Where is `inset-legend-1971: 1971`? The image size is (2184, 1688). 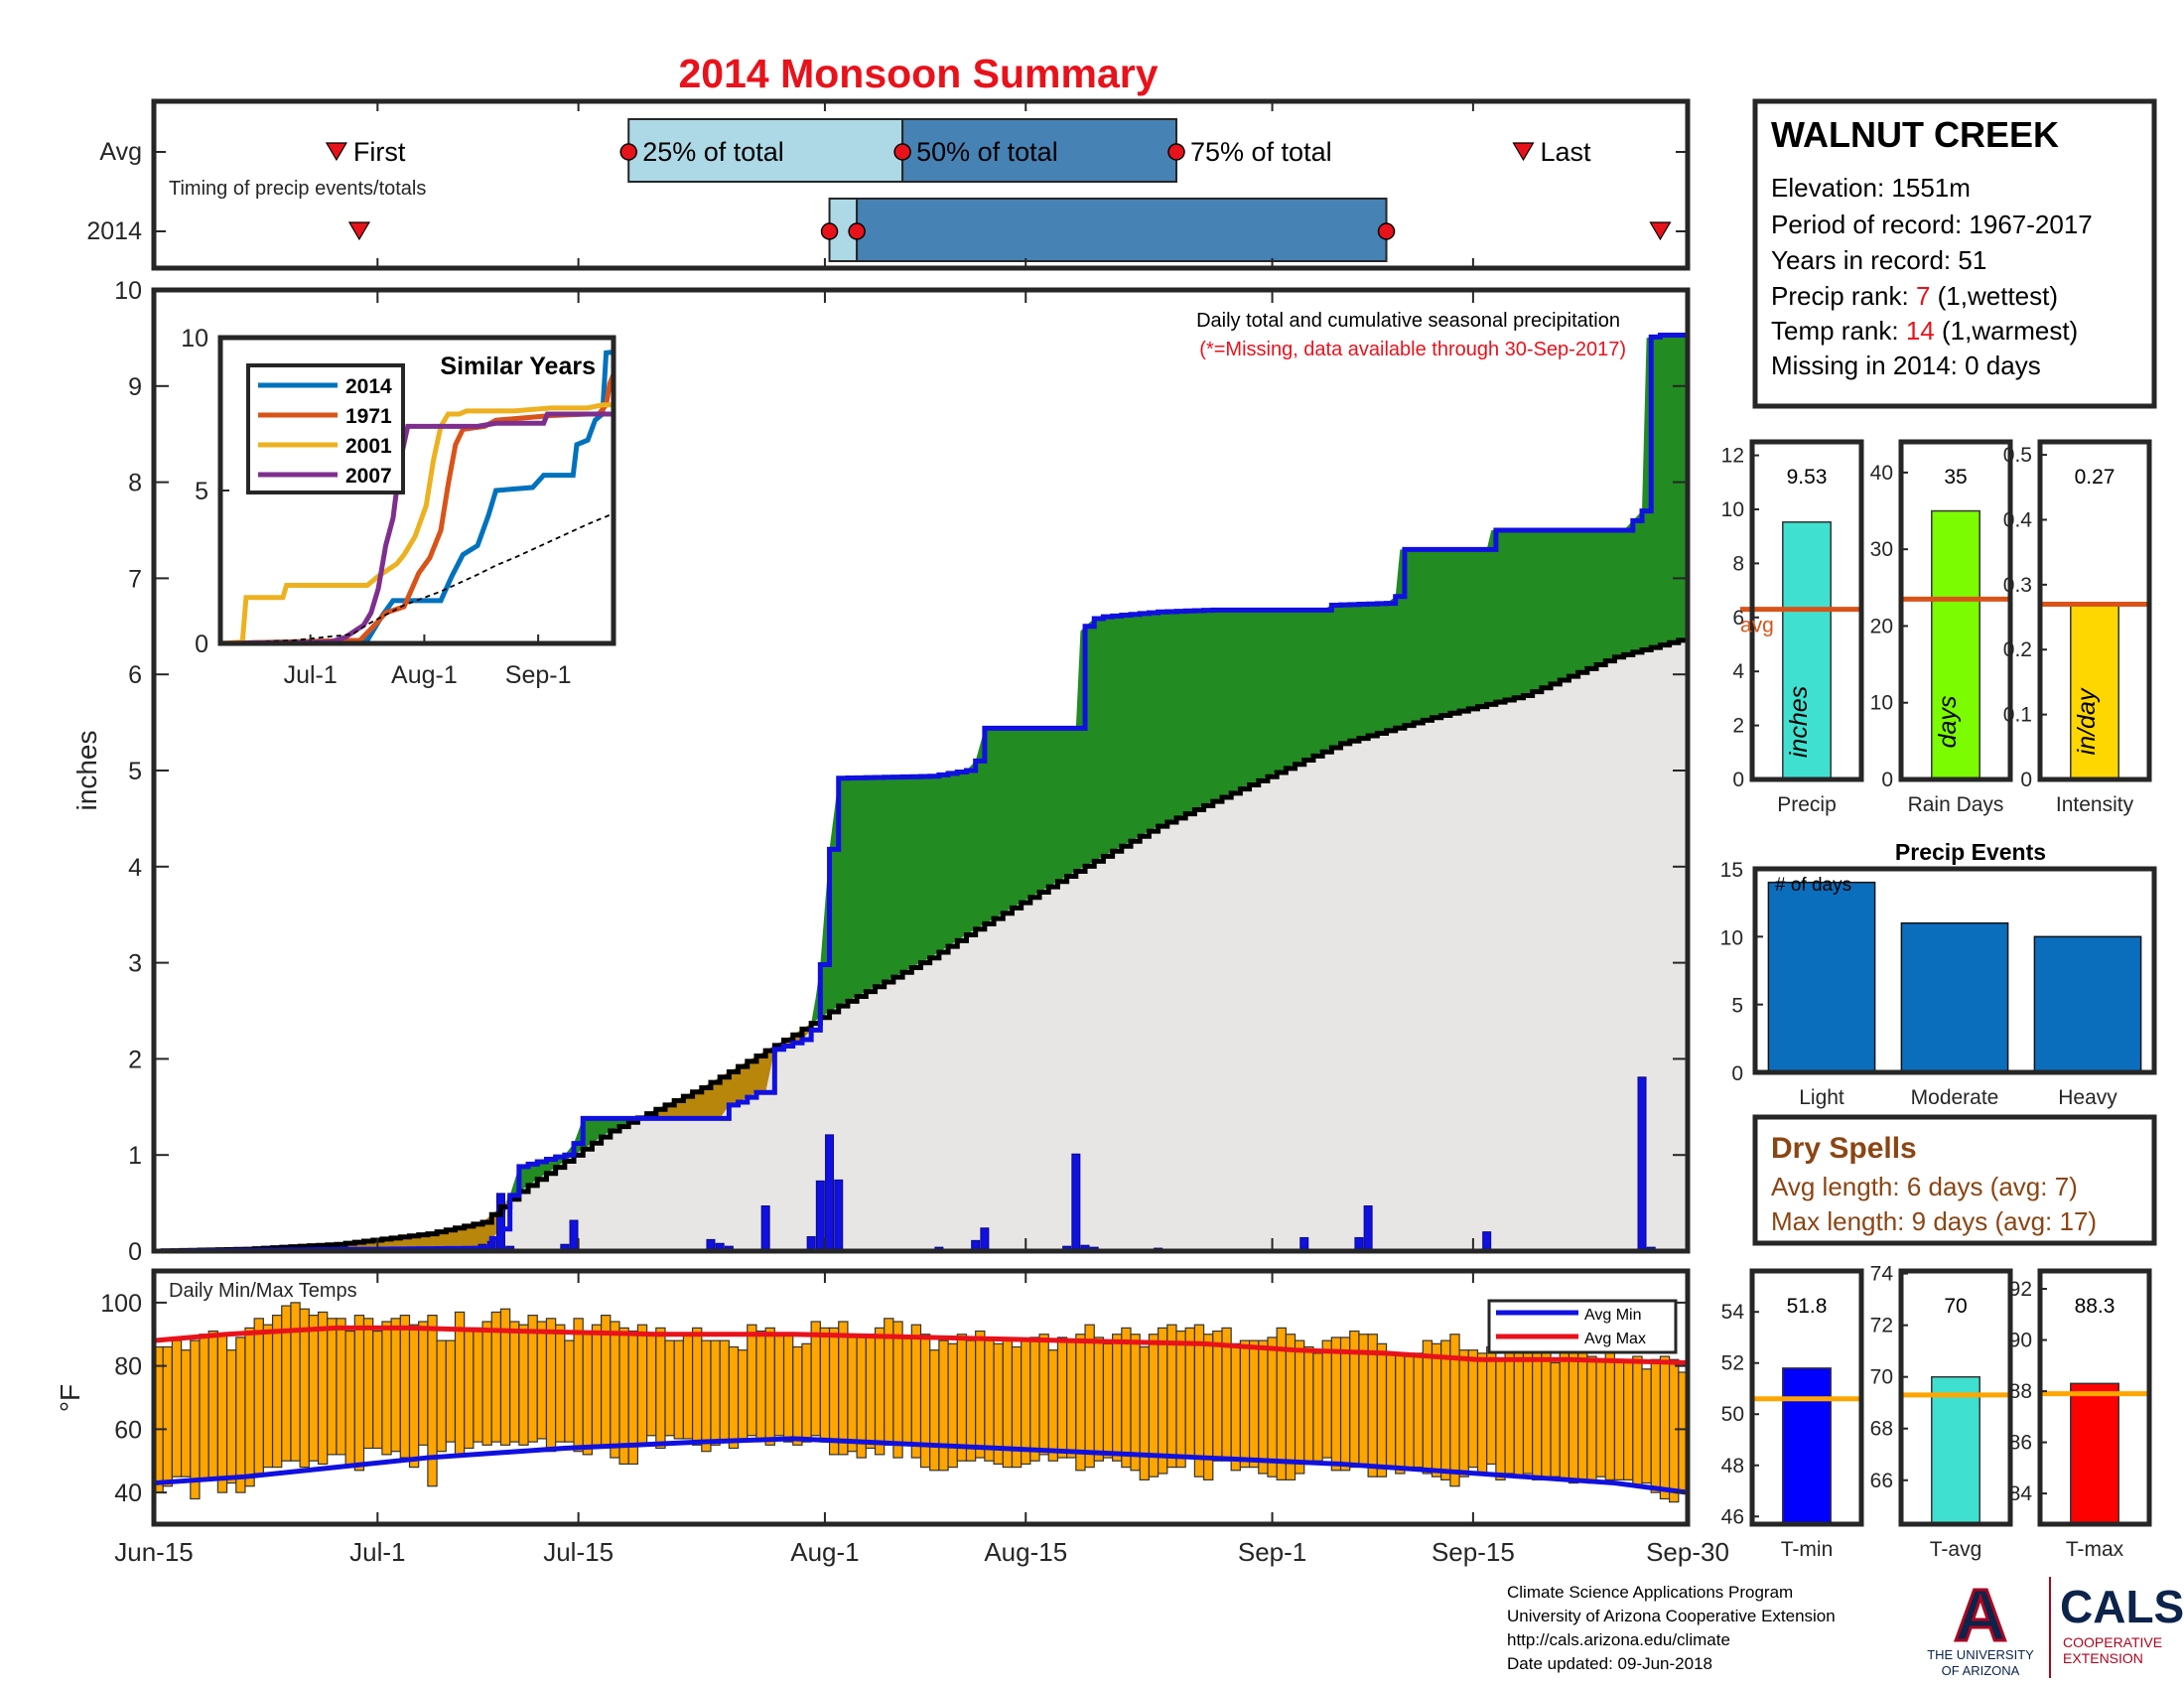
inset-legend-1971: 1971 is located at coordinates (368, 416).